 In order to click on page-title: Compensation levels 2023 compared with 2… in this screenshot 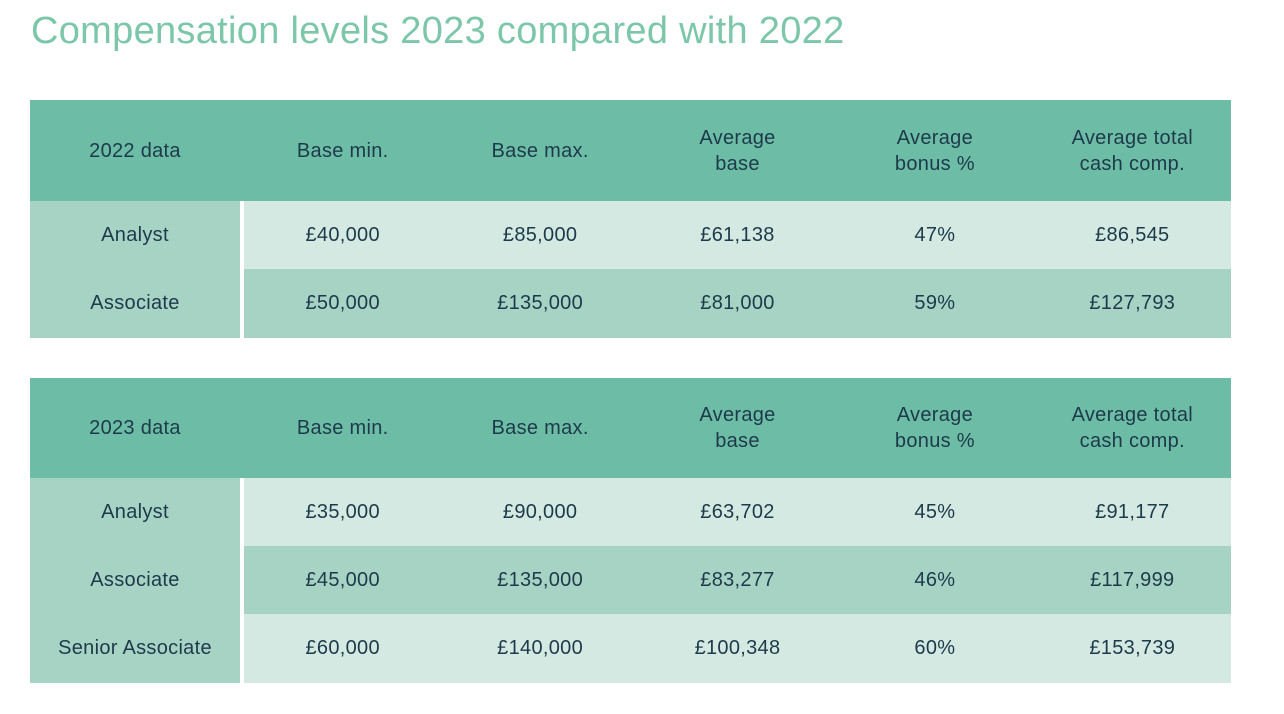, I will do `click(438, 31)`.